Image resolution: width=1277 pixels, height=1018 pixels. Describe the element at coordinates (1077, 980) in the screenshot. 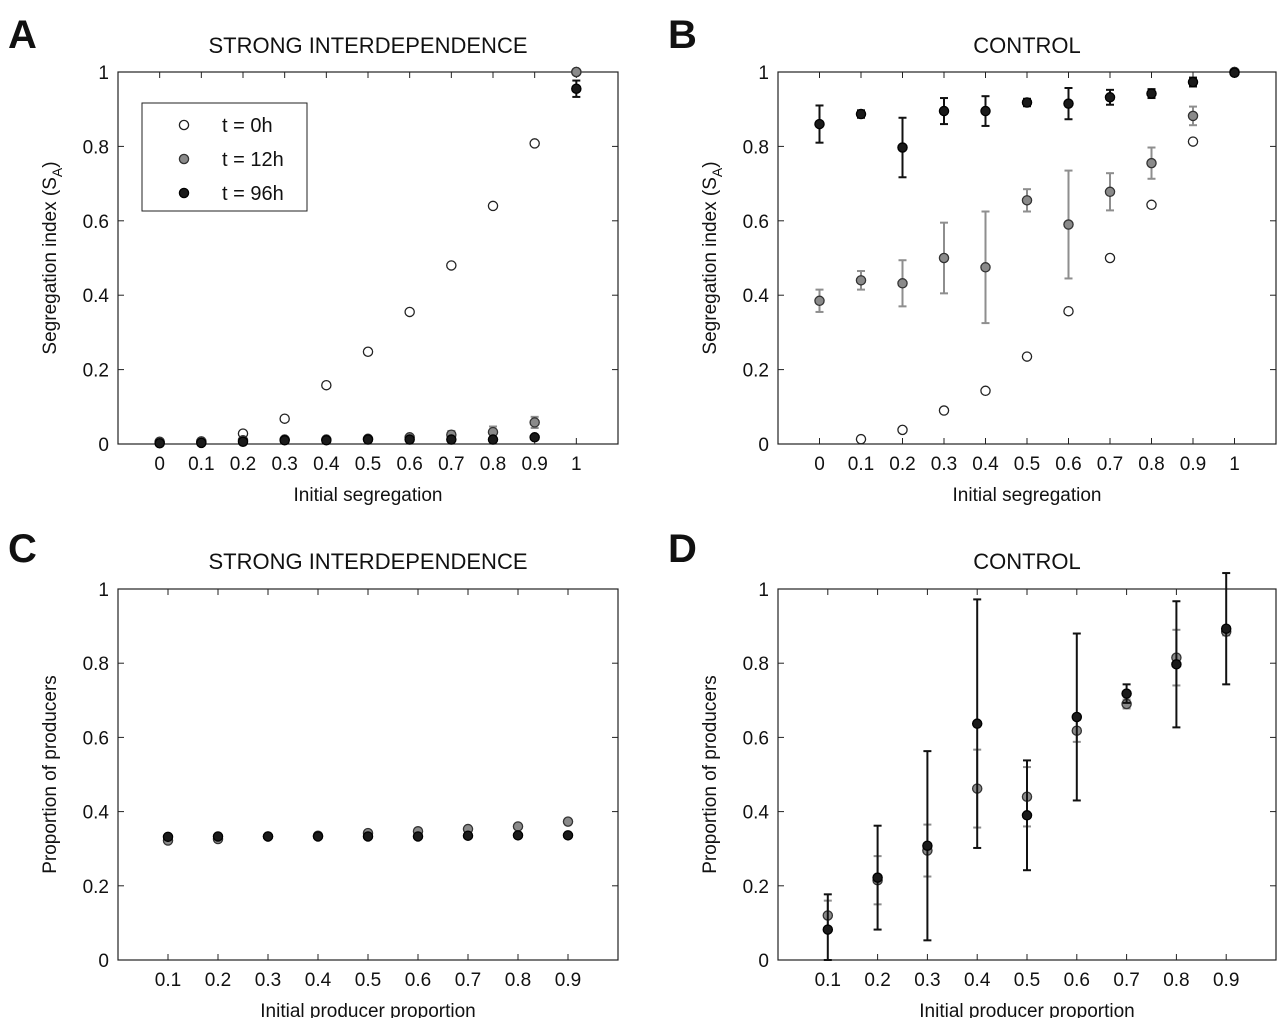

I see `x-tick-label: 0.6` at that location.